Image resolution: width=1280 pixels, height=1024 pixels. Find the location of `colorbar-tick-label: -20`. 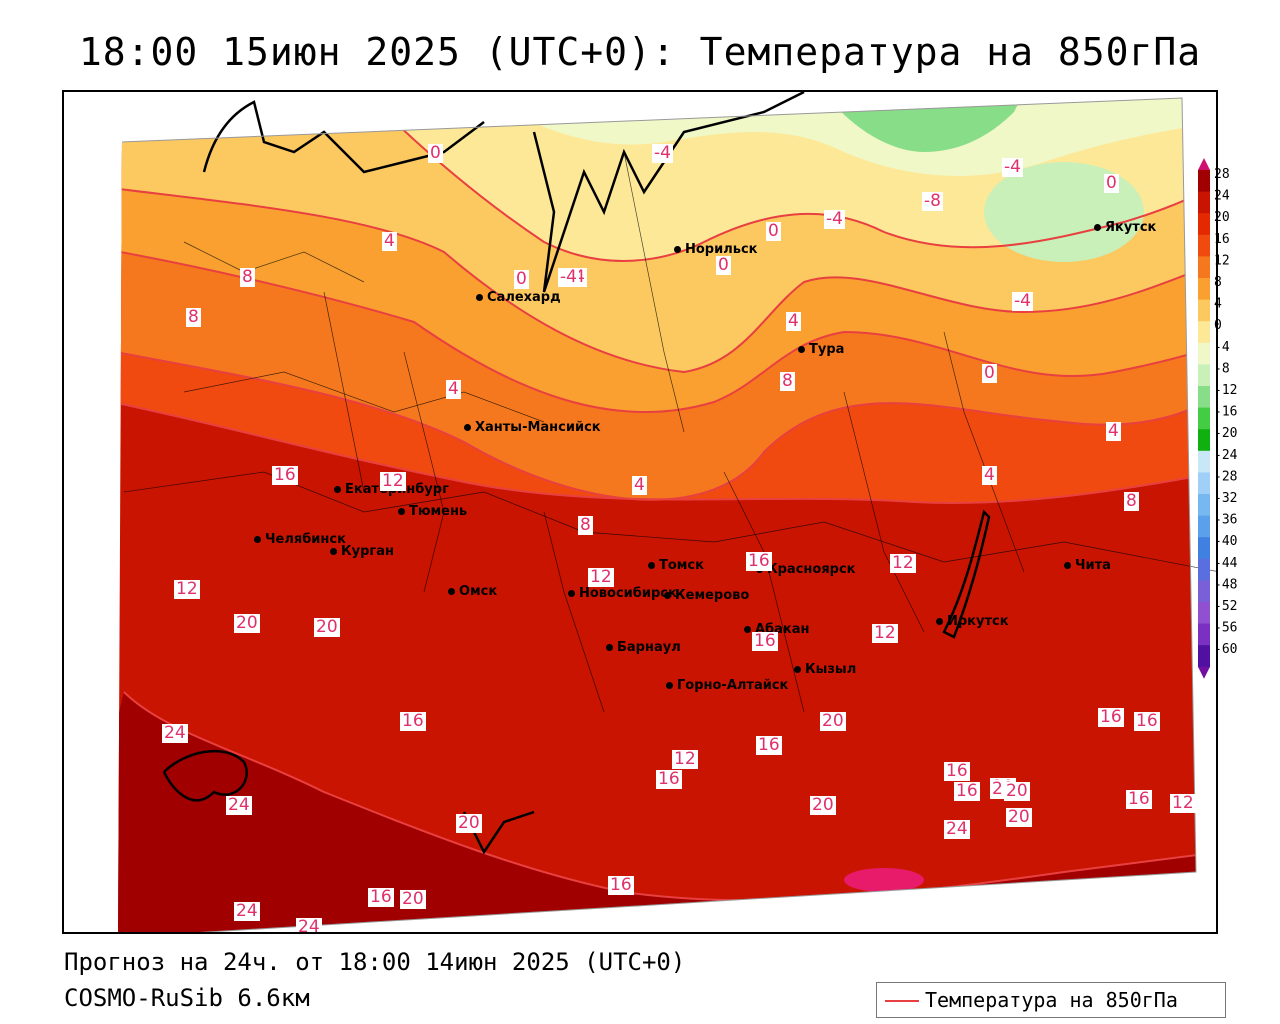

colorbar-tick-label: -20 is located at coordinates (1225, 433).